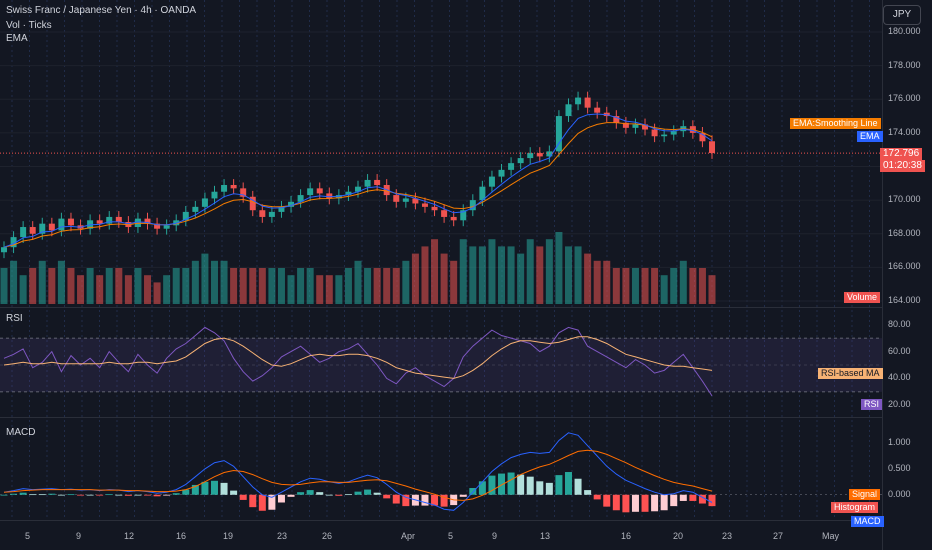 The width and height of the screenshot is (932, 550). What do you see at coordinates (904, 64) in the screenshot?
I see `axis-tick-label: 178.000` at bounding box center [904, 64].